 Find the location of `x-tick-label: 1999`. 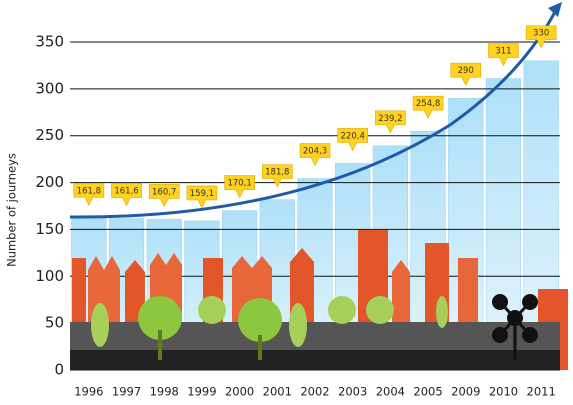

x-tick-label: 1999 is located at coordinates (201, 392).